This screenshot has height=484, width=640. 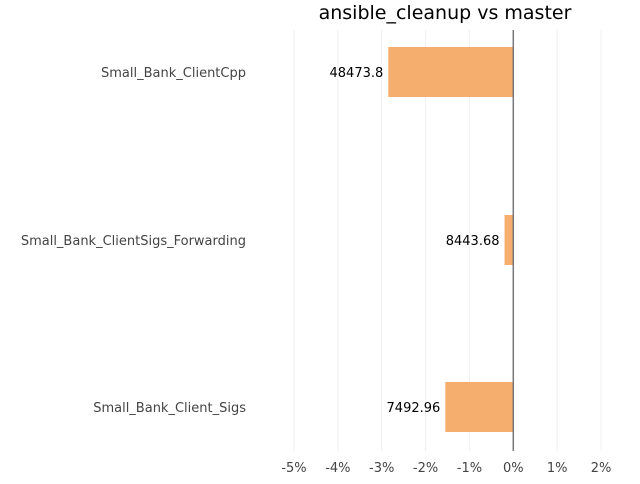 I want to click on x-tick-label: -5%, so click(x=293, y=468).